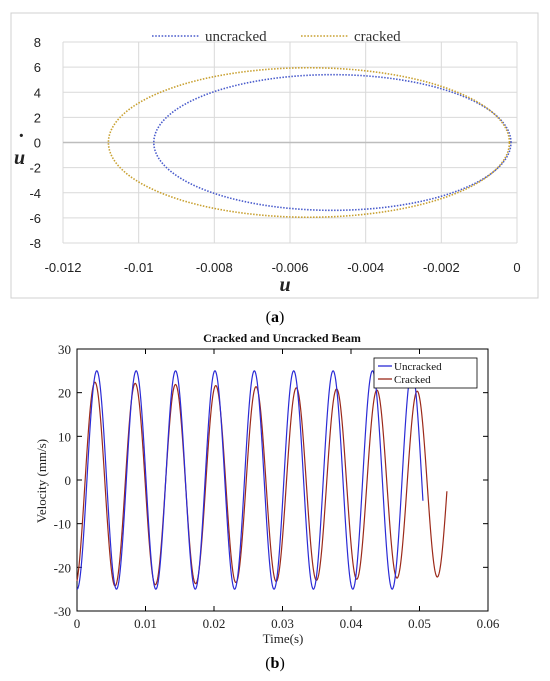 The width and height of the screenshot is (550, 681). What do you see at coordinates (37, 143) in the screenshot?
I see `panel-a-y-tick-label: 0` at bounding box center [37, 143].